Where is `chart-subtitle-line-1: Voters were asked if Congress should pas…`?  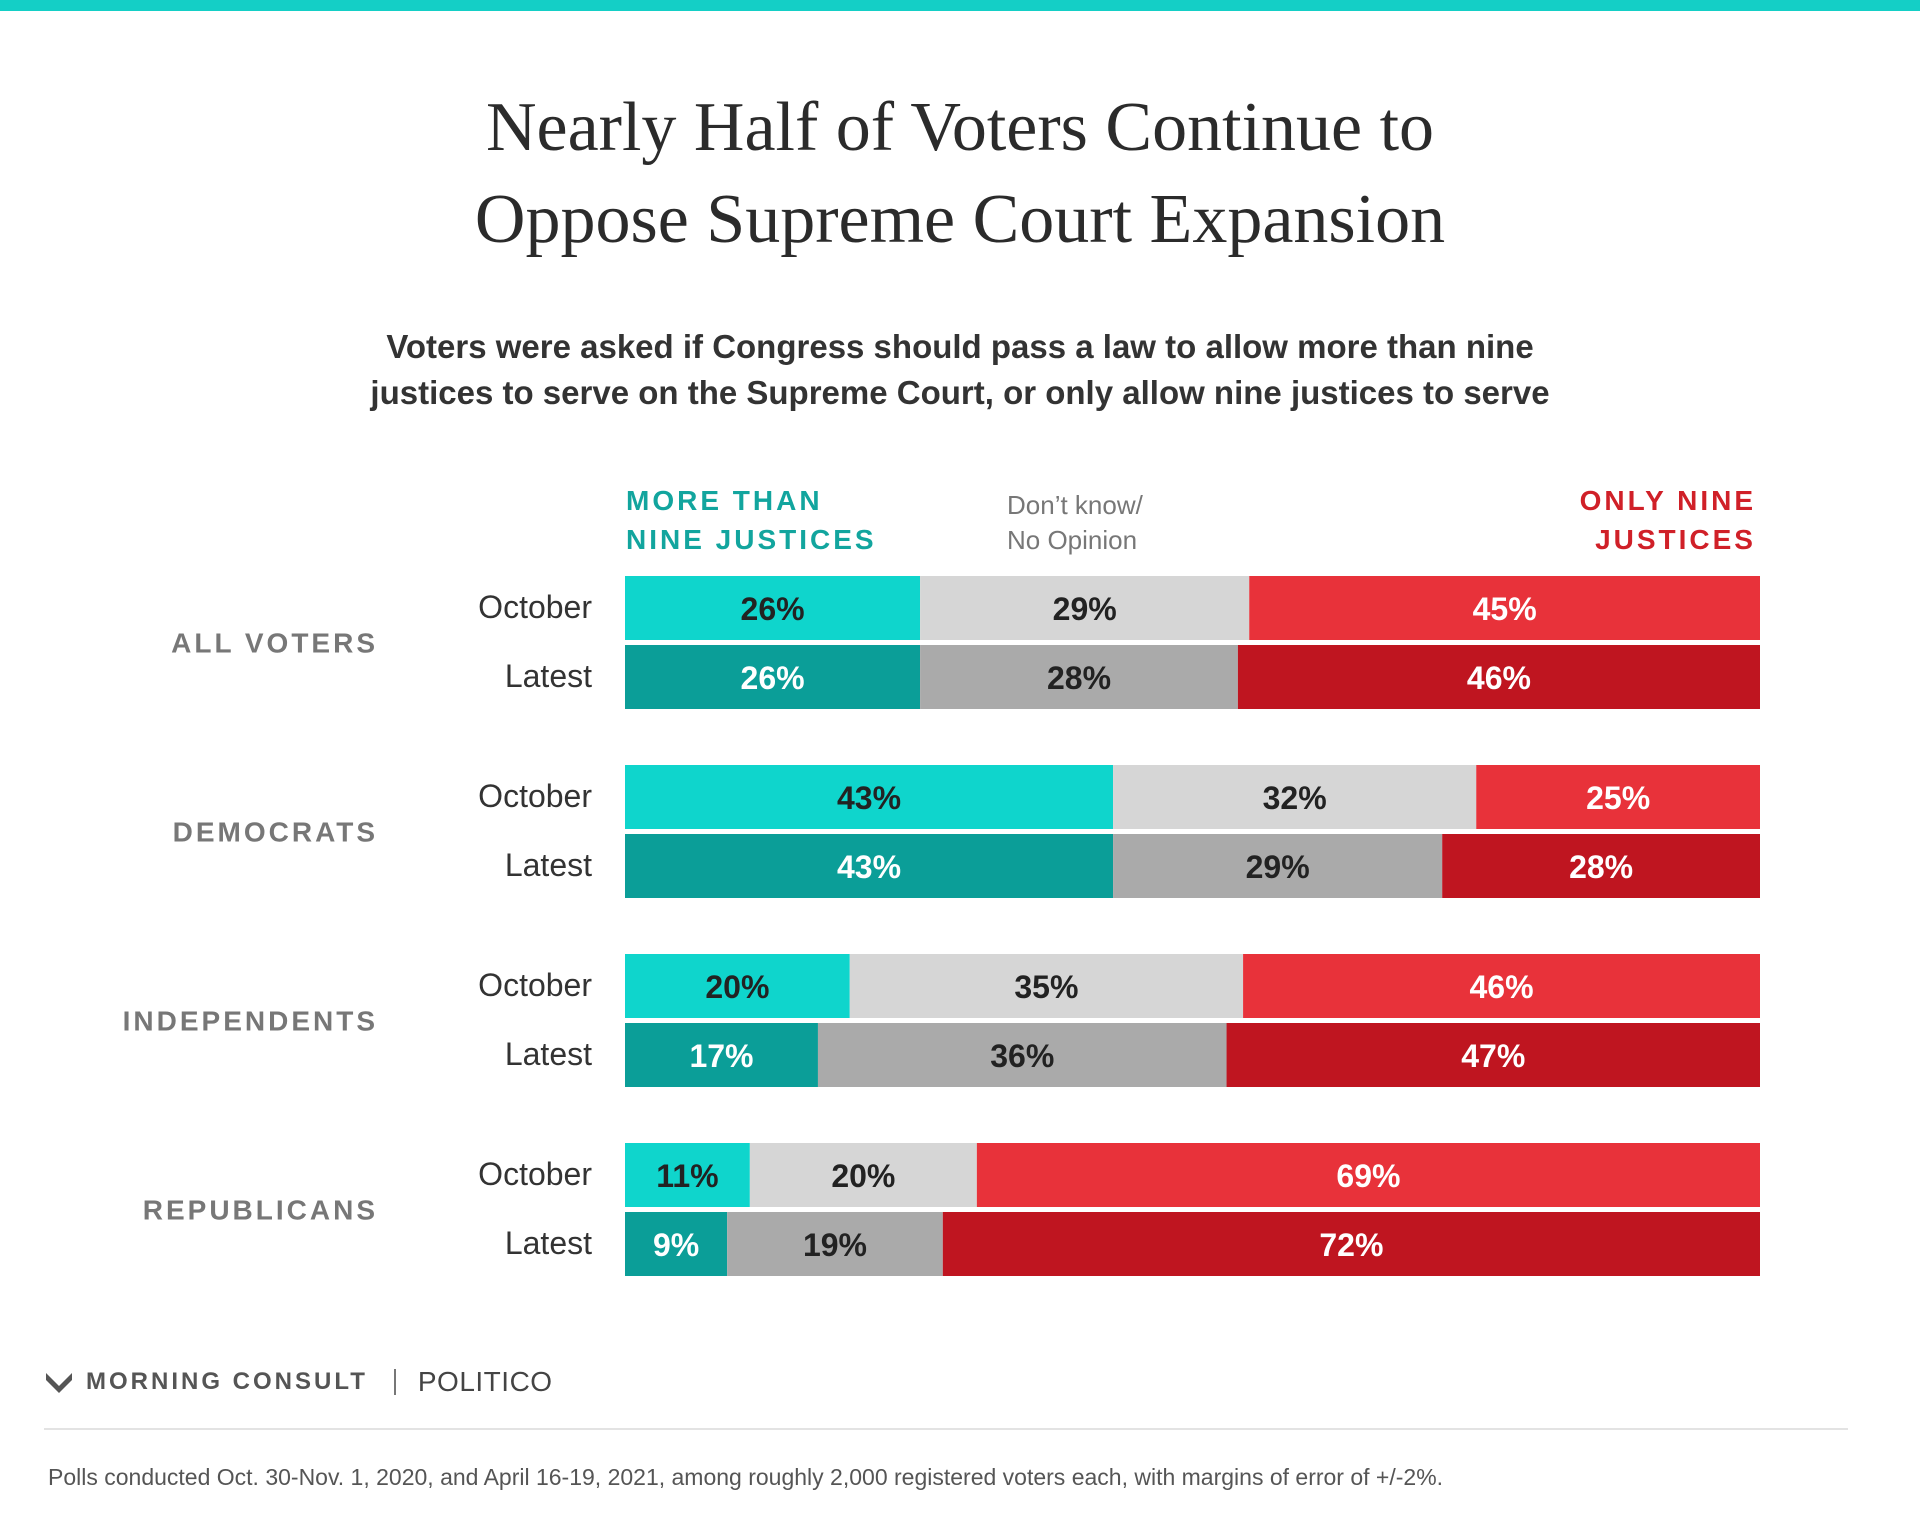
chart-subtitle-line-1: Voters were asked if Congress should pas… is located at coordinates (960, 346).